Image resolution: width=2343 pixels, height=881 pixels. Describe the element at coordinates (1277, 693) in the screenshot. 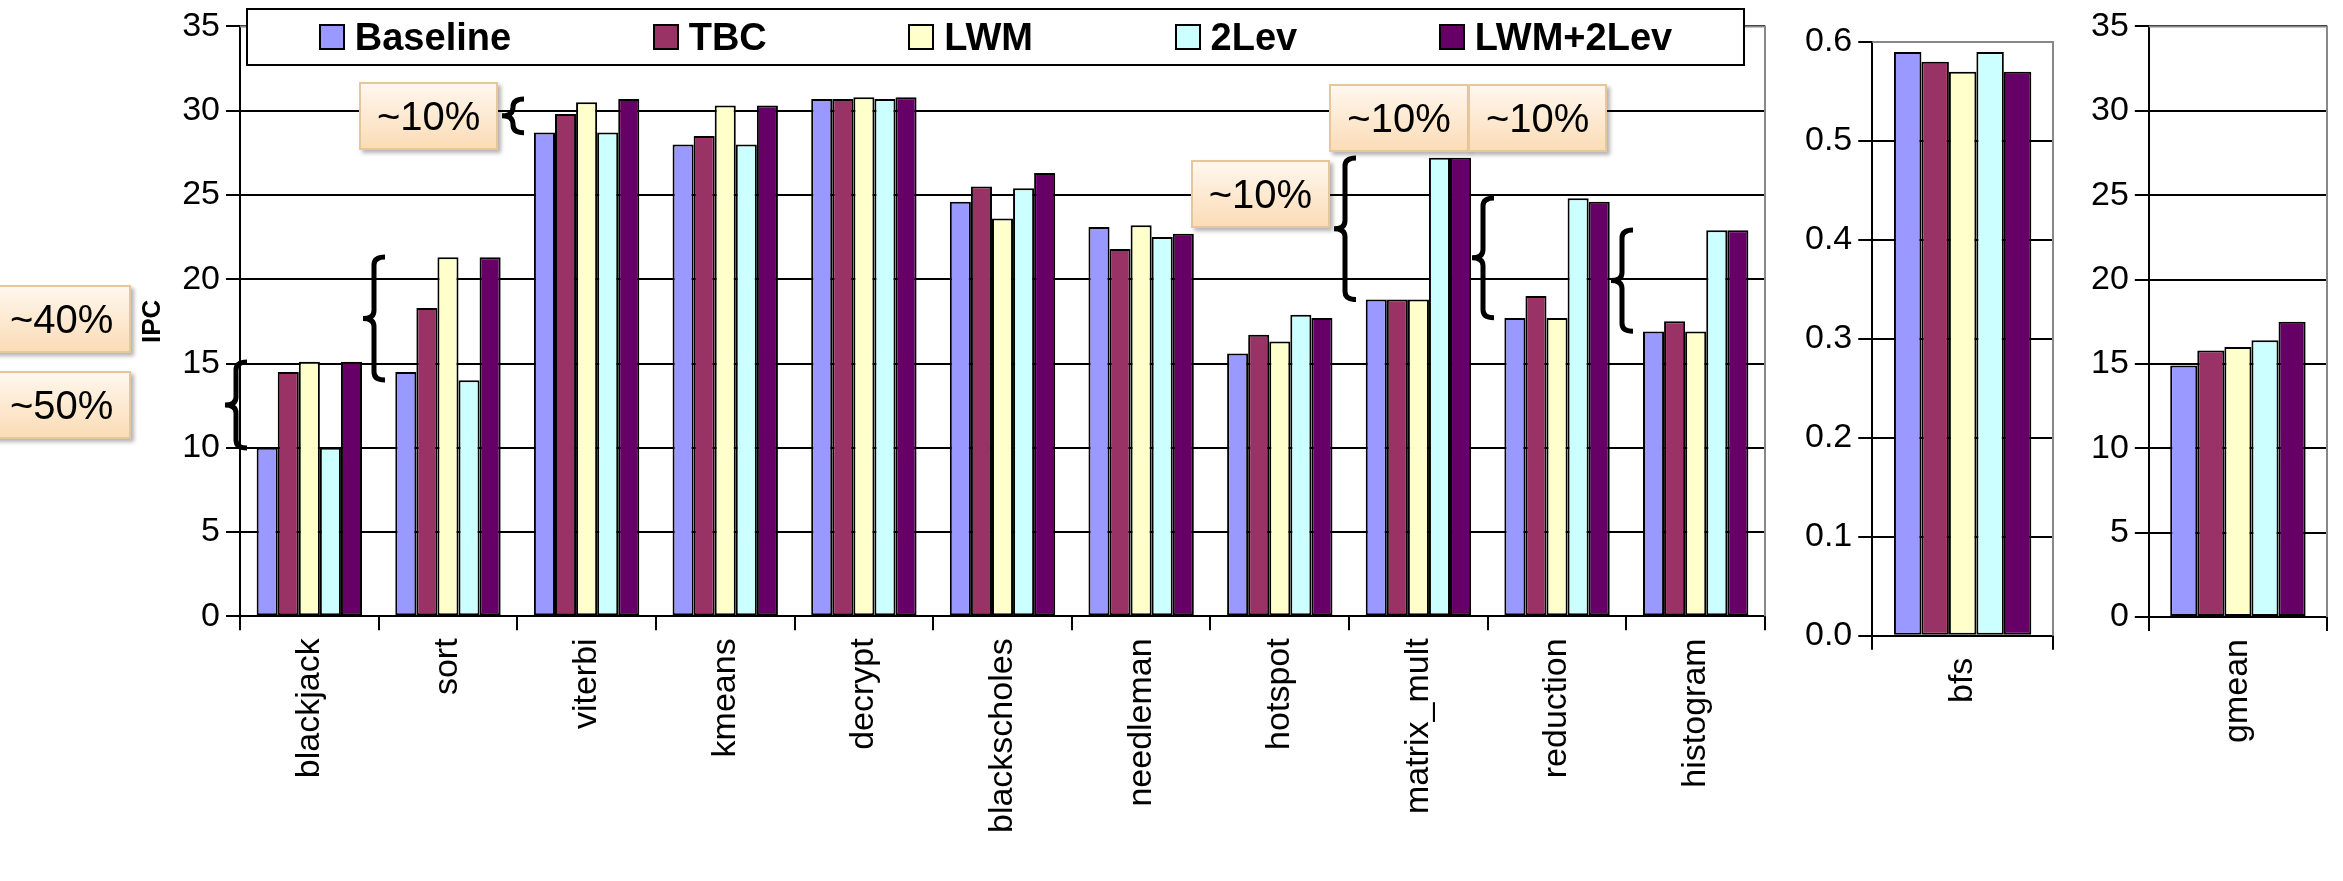

I see `x-tick-label: hotspot` at that location.